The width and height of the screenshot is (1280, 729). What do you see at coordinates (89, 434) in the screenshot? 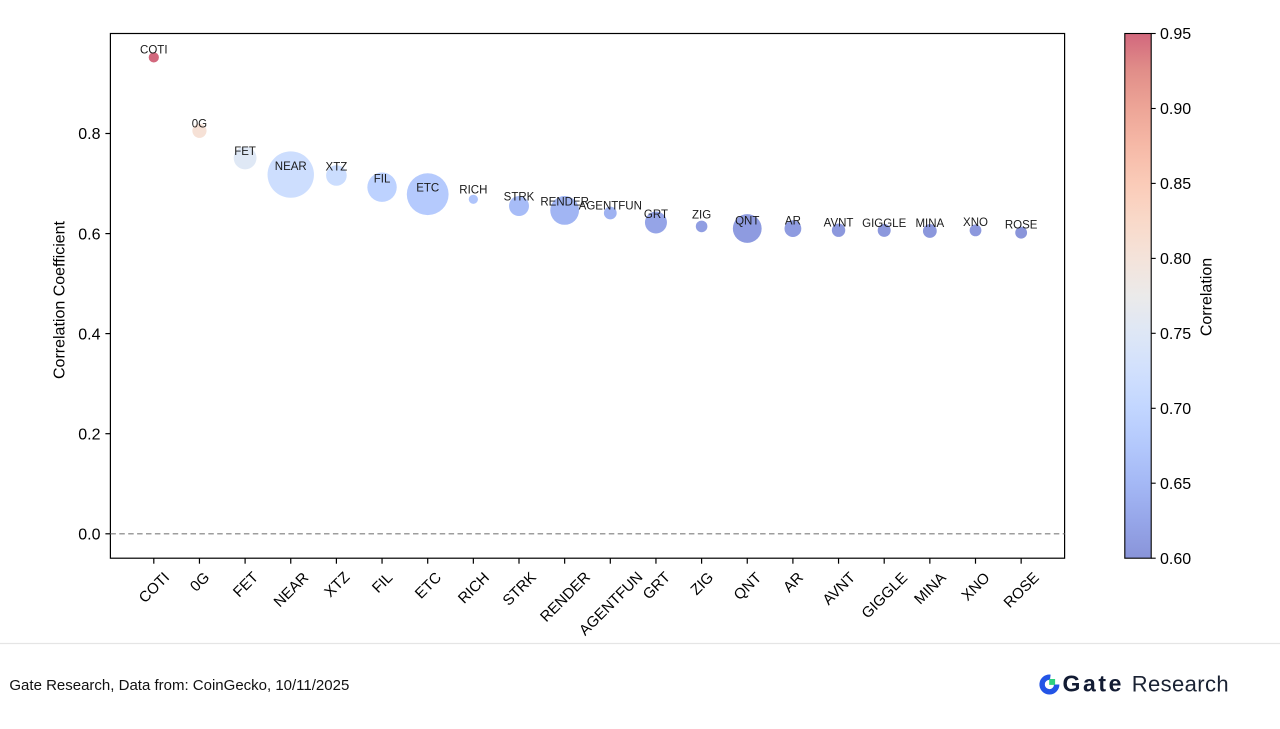
I see `svg-text: 0.2` at bounding box center [89, 434].